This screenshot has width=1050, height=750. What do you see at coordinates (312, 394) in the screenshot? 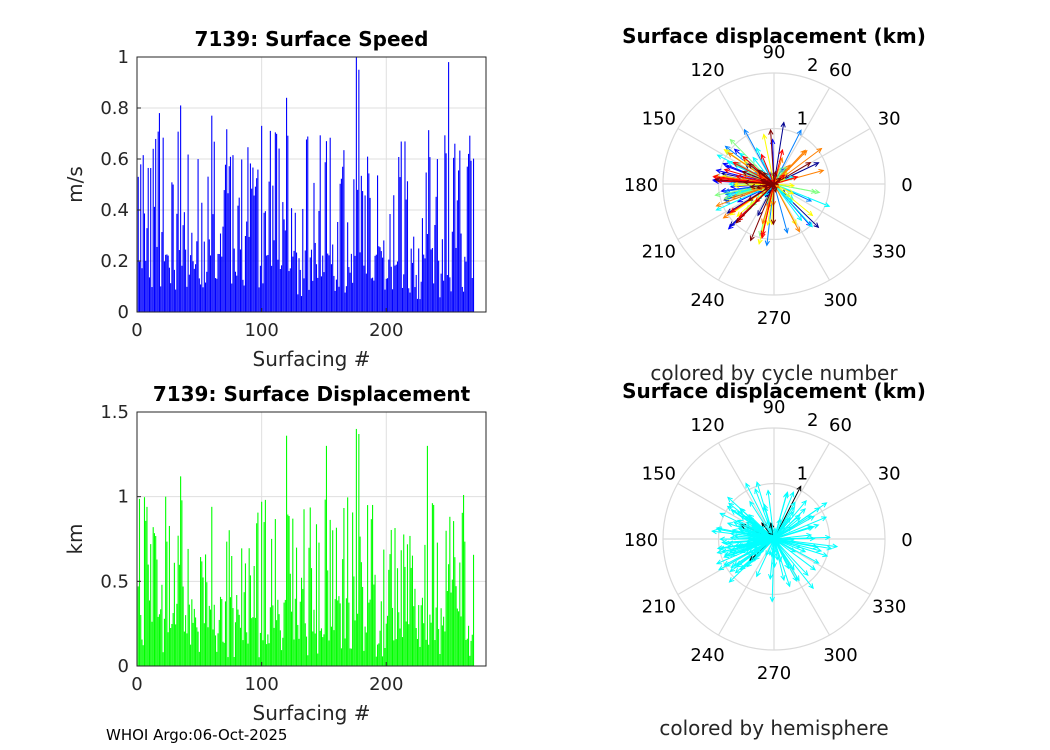
I see `chart-title: 7139: Surface Displacement` at bounding box center [312, 394].